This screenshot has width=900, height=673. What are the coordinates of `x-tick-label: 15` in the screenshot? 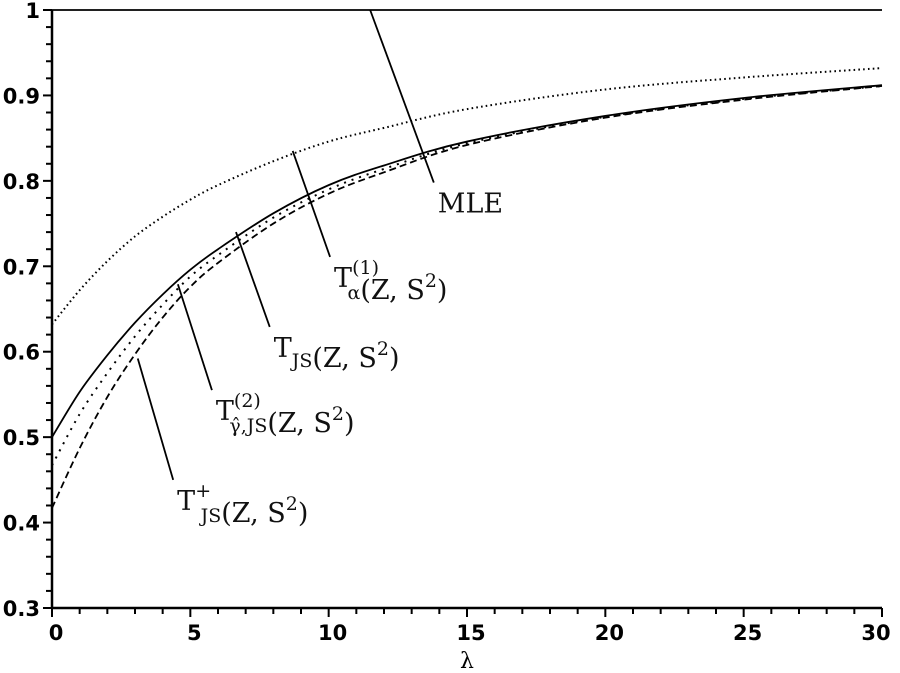 It's located at (470, 633).